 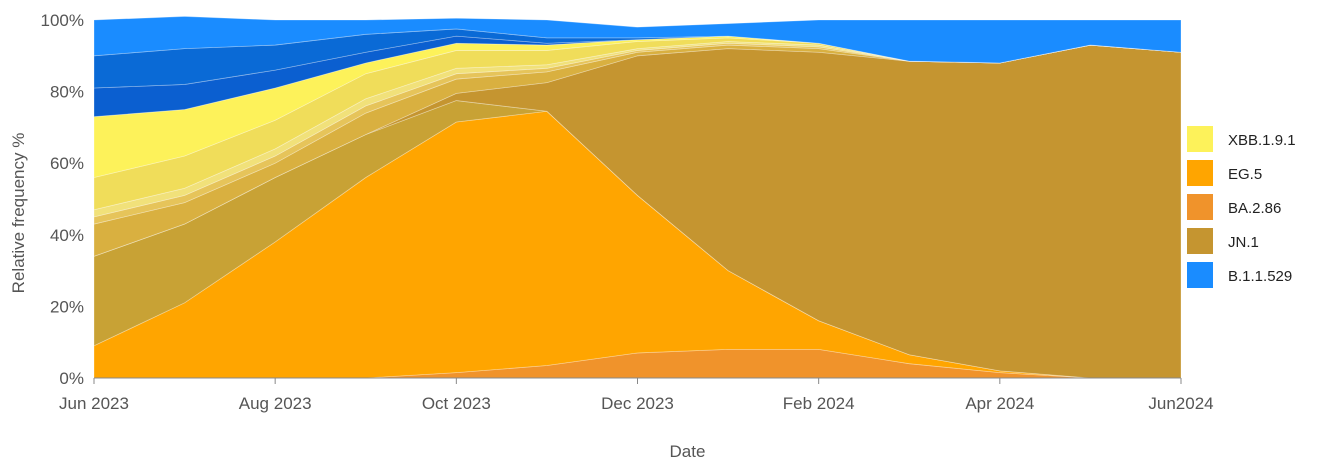 What do you see at coordinates (67, 163) in the screenshot?
I see `y-tick-label: 60%` at bounding box center [67, 163].